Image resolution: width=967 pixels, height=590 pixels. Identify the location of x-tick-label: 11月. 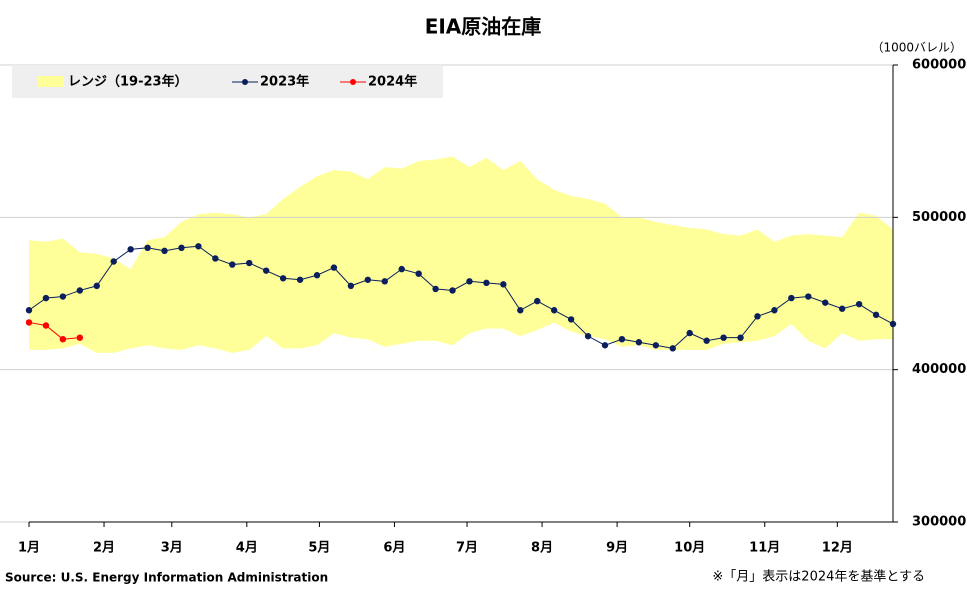
(764, 548).